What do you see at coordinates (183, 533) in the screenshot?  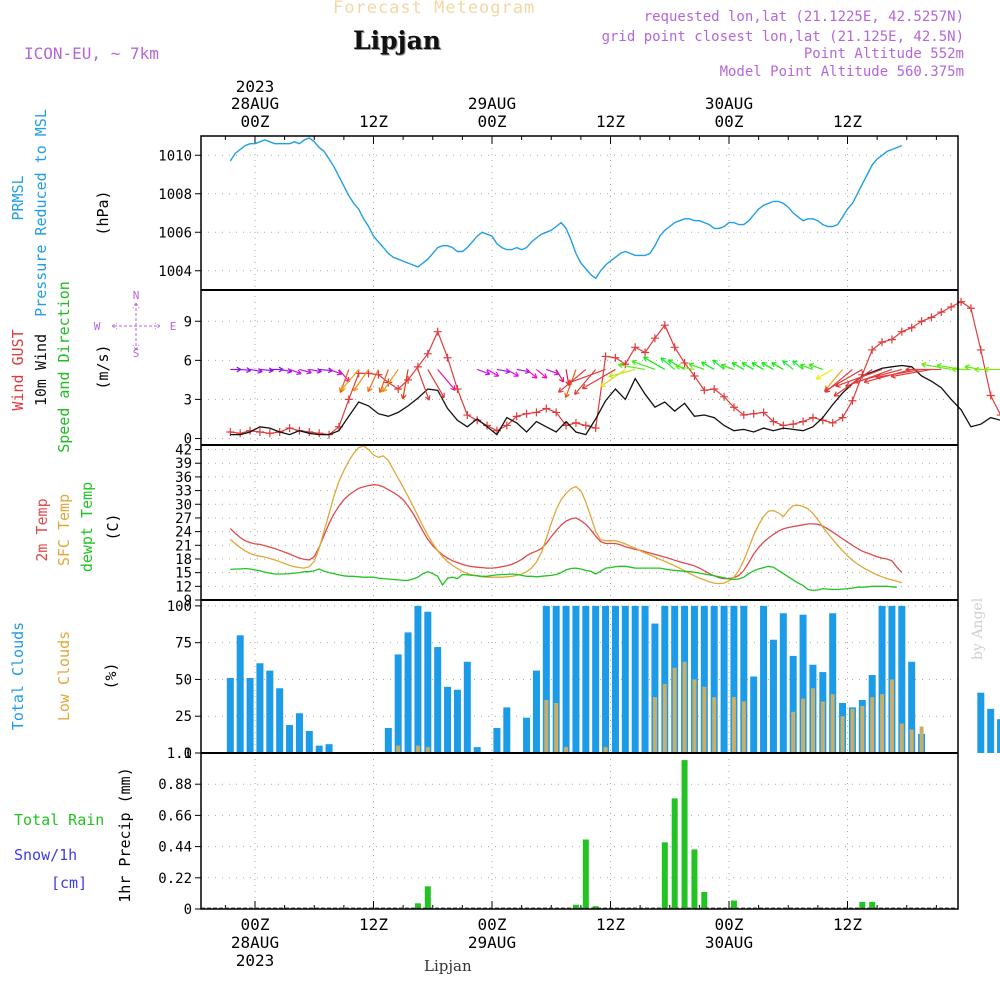 I see `y-tick-label: 24` at bounding box center [183, 533].